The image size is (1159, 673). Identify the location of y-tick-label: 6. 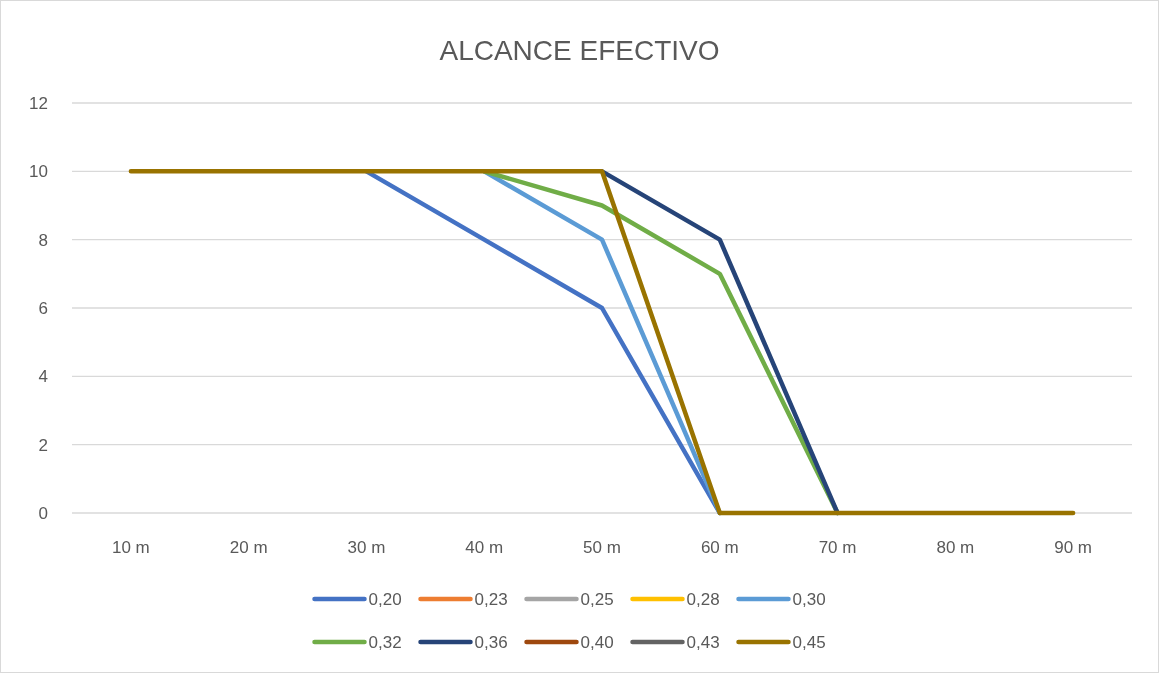
(43, 308).